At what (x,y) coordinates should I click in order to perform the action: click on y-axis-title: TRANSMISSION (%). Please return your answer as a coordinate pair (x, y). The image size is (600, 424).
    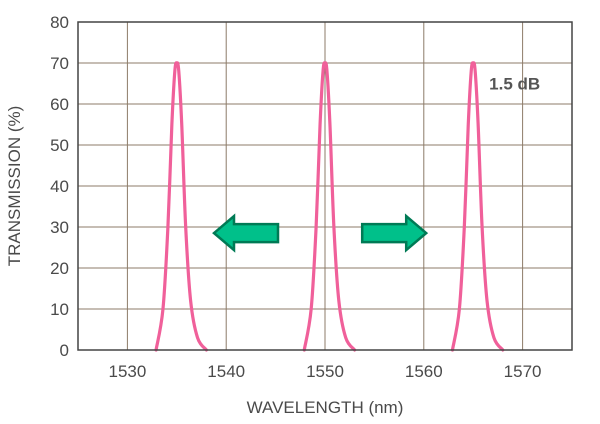
    Looking at the image, I should click on (14, 186).